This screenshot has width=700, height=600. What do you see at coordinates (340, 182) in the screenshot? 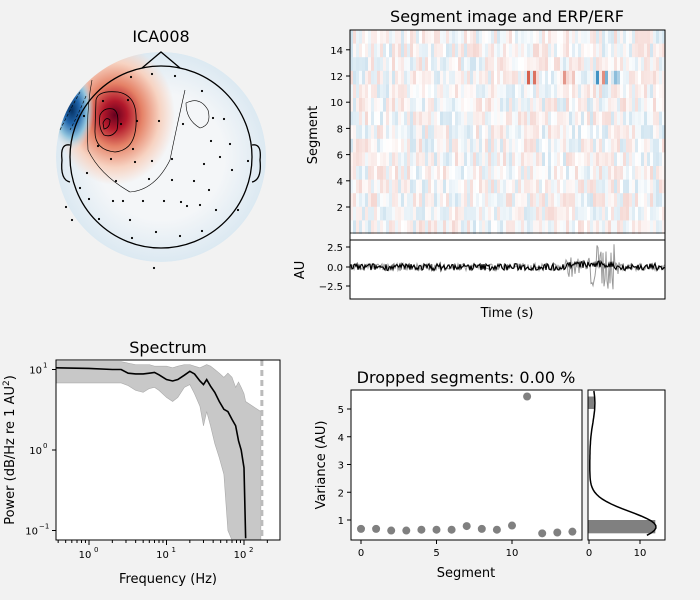
I see `segment-ytick-label: 4` at bounding box center [340, 182].